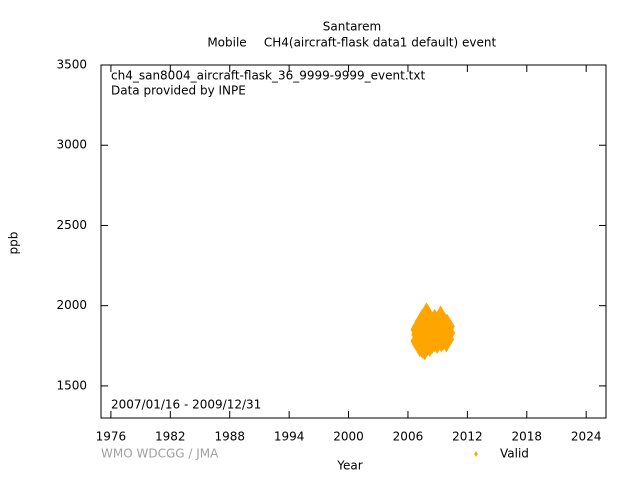 This screenshot has width=640, height=484. What do you see at coordinates (408, 437) in the screenshot?
I see `x-tick-label: 2006` at bounding box center [408, 437].